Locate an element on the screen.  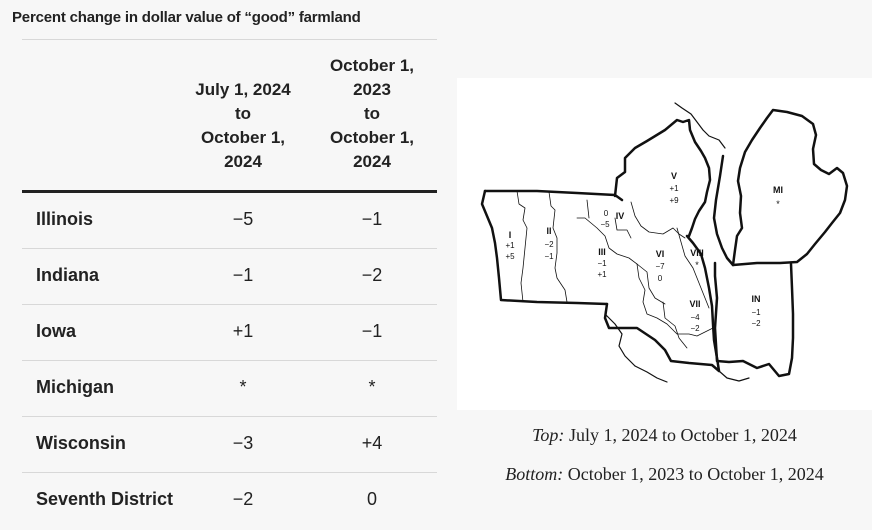
row-quarterly-value: −1 is located at coordinates (243, 275).